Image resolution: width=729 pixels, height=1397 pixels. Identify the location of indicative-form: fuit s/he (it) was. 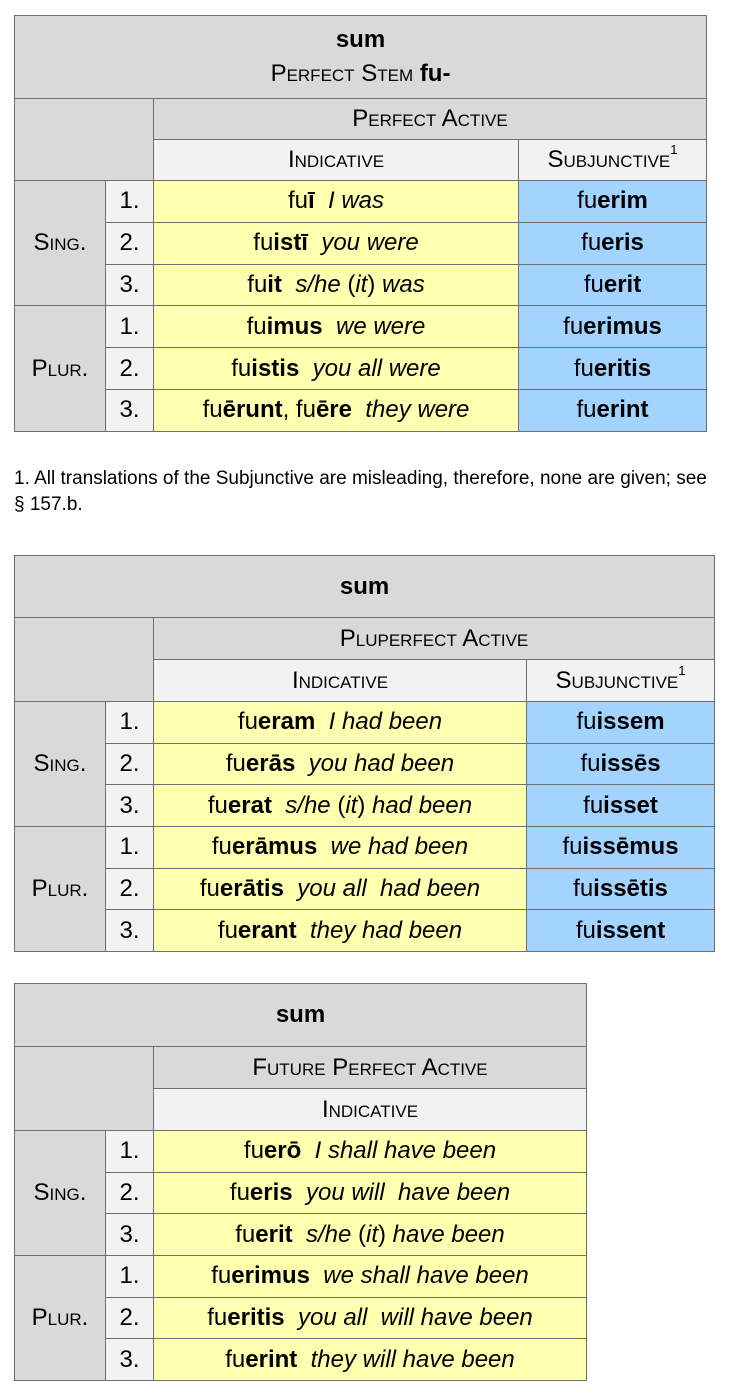
(336, 285).